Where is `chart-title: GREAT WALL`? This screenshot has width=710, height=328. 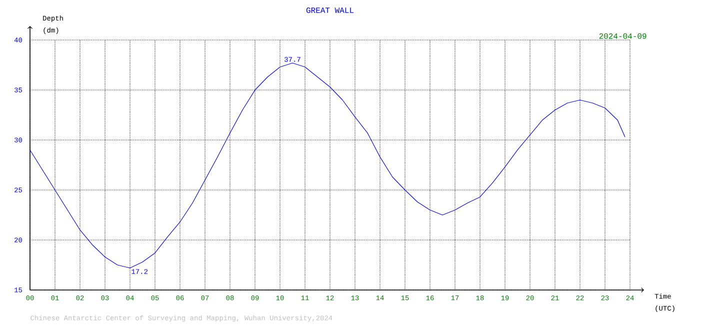 chart-title: GREAT WALL is located at coordinates (330, 10).